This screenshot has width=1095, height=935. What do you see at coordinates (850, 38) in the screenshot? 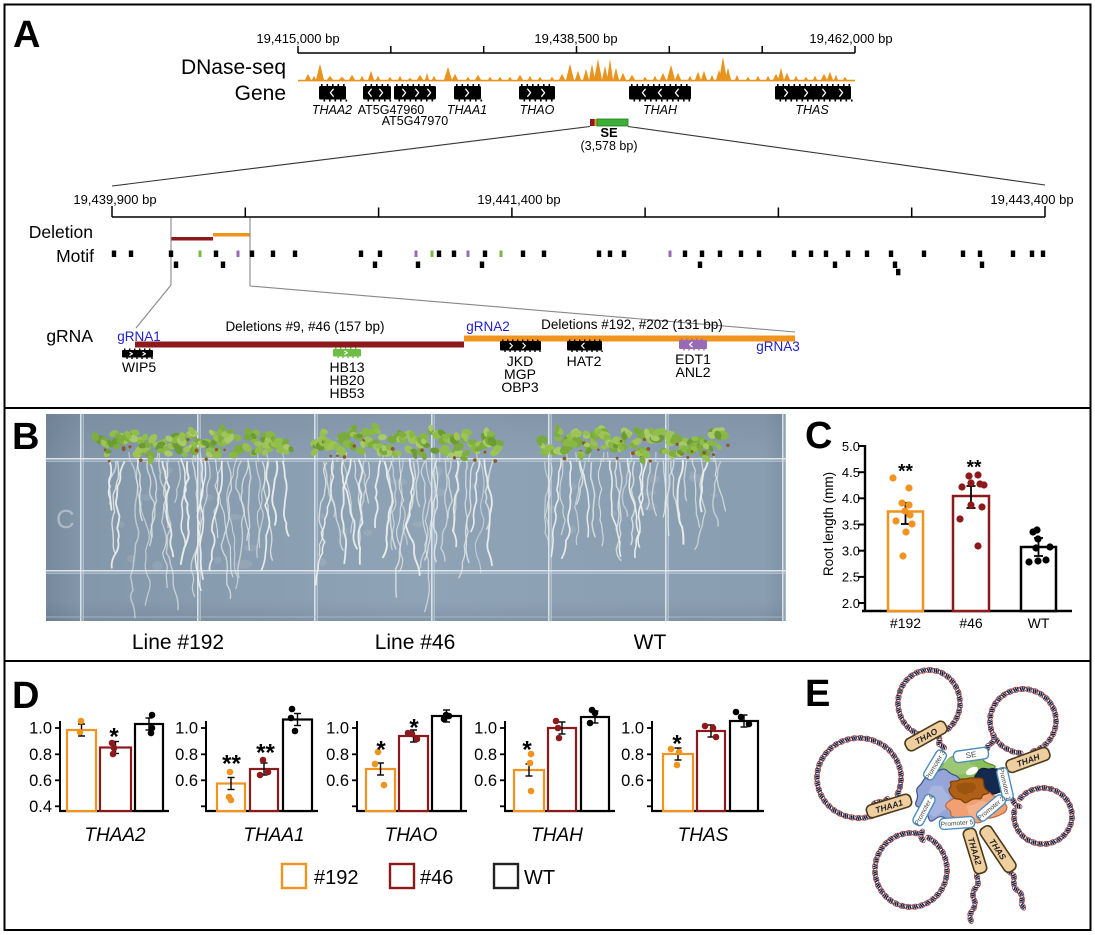
I see `svg-text: 19,462,000 bp` at bounding box center [850, 38].